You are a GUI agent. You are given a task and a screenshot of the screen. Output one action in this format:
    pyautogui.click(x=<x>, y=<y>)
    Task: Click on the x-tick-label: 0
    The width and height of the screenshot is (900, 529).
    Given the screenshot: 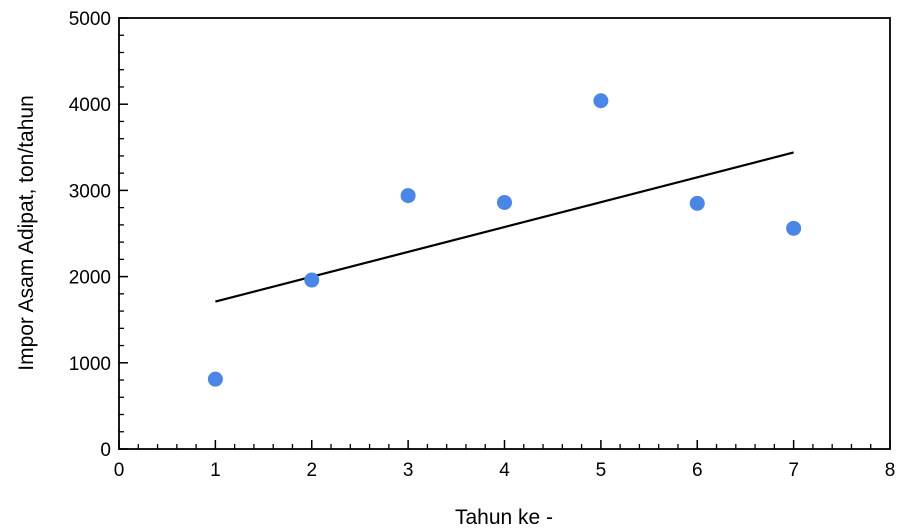 What is the action you would take?
    pyautogui.click(x=119, y=470)
    